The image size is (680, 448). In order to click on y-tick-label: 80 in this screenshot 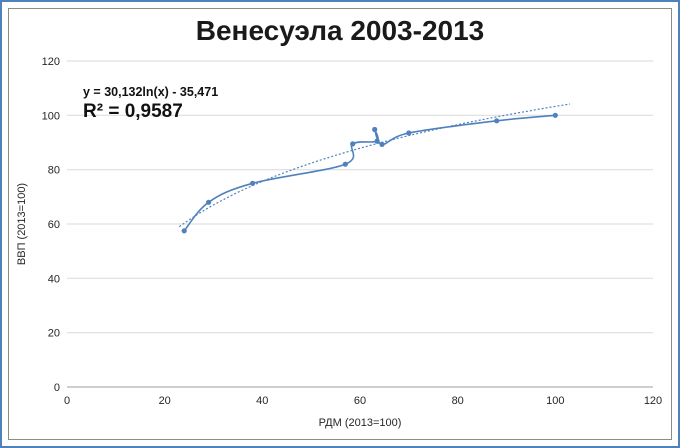, I will do `click(54, 171)`.